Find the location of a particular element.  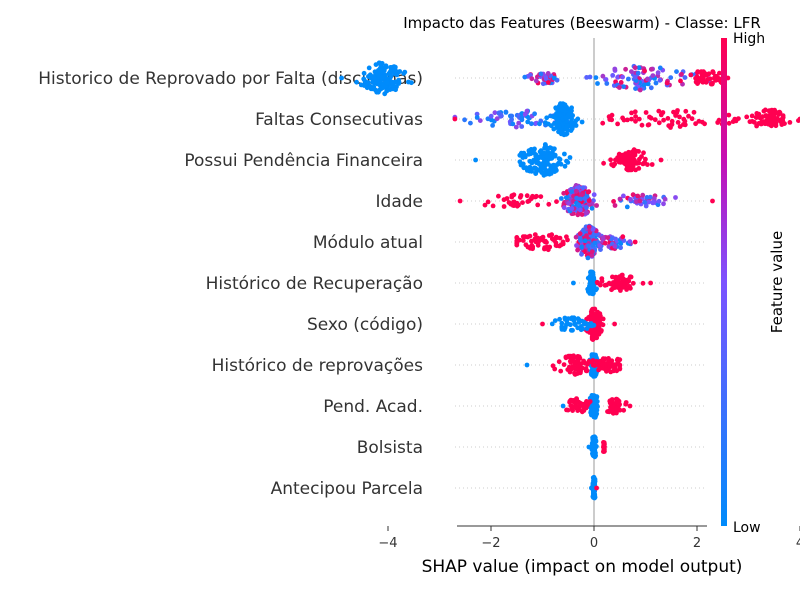

feature-label: Faltas Consecutivas is located at coordinates (339, 120).